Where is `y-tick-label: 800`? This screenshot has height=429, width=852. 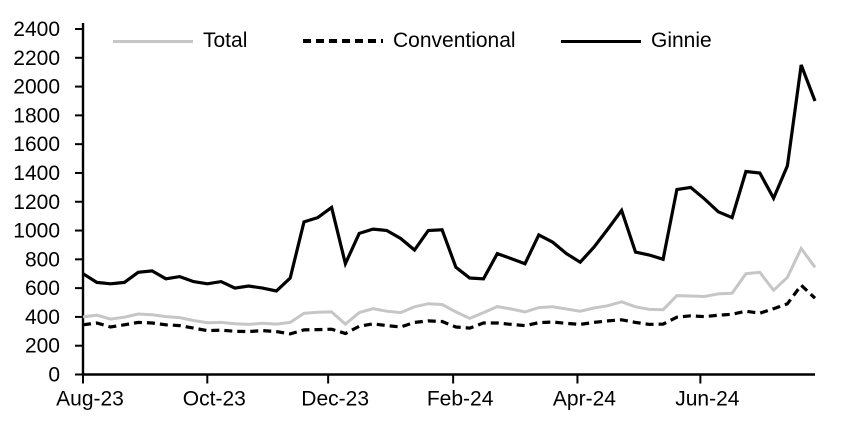
y-tick-label: 800 is located at coordinates (42, 259).